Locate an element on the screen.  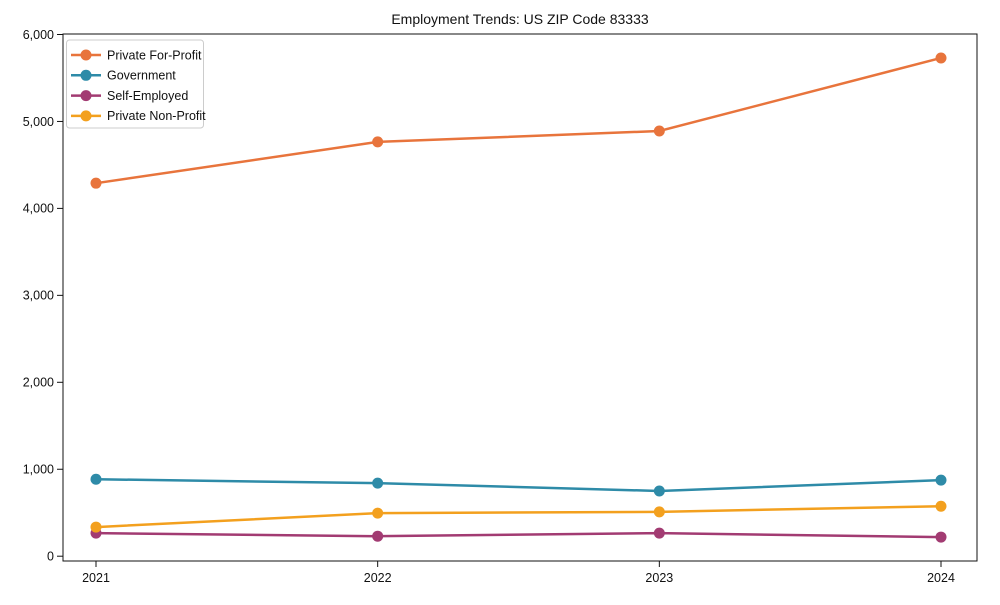
x-tick-label: 2022 is located at coordinates (378, 578).